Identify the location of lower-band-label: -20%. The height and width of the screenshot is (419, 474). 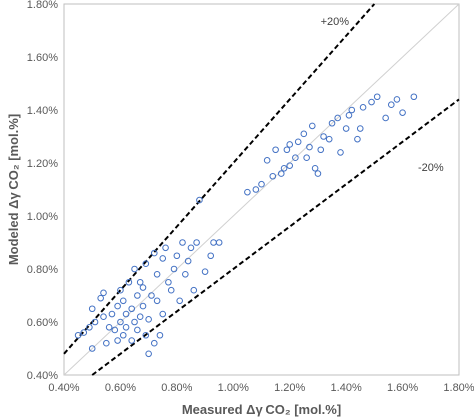
(431, 168).